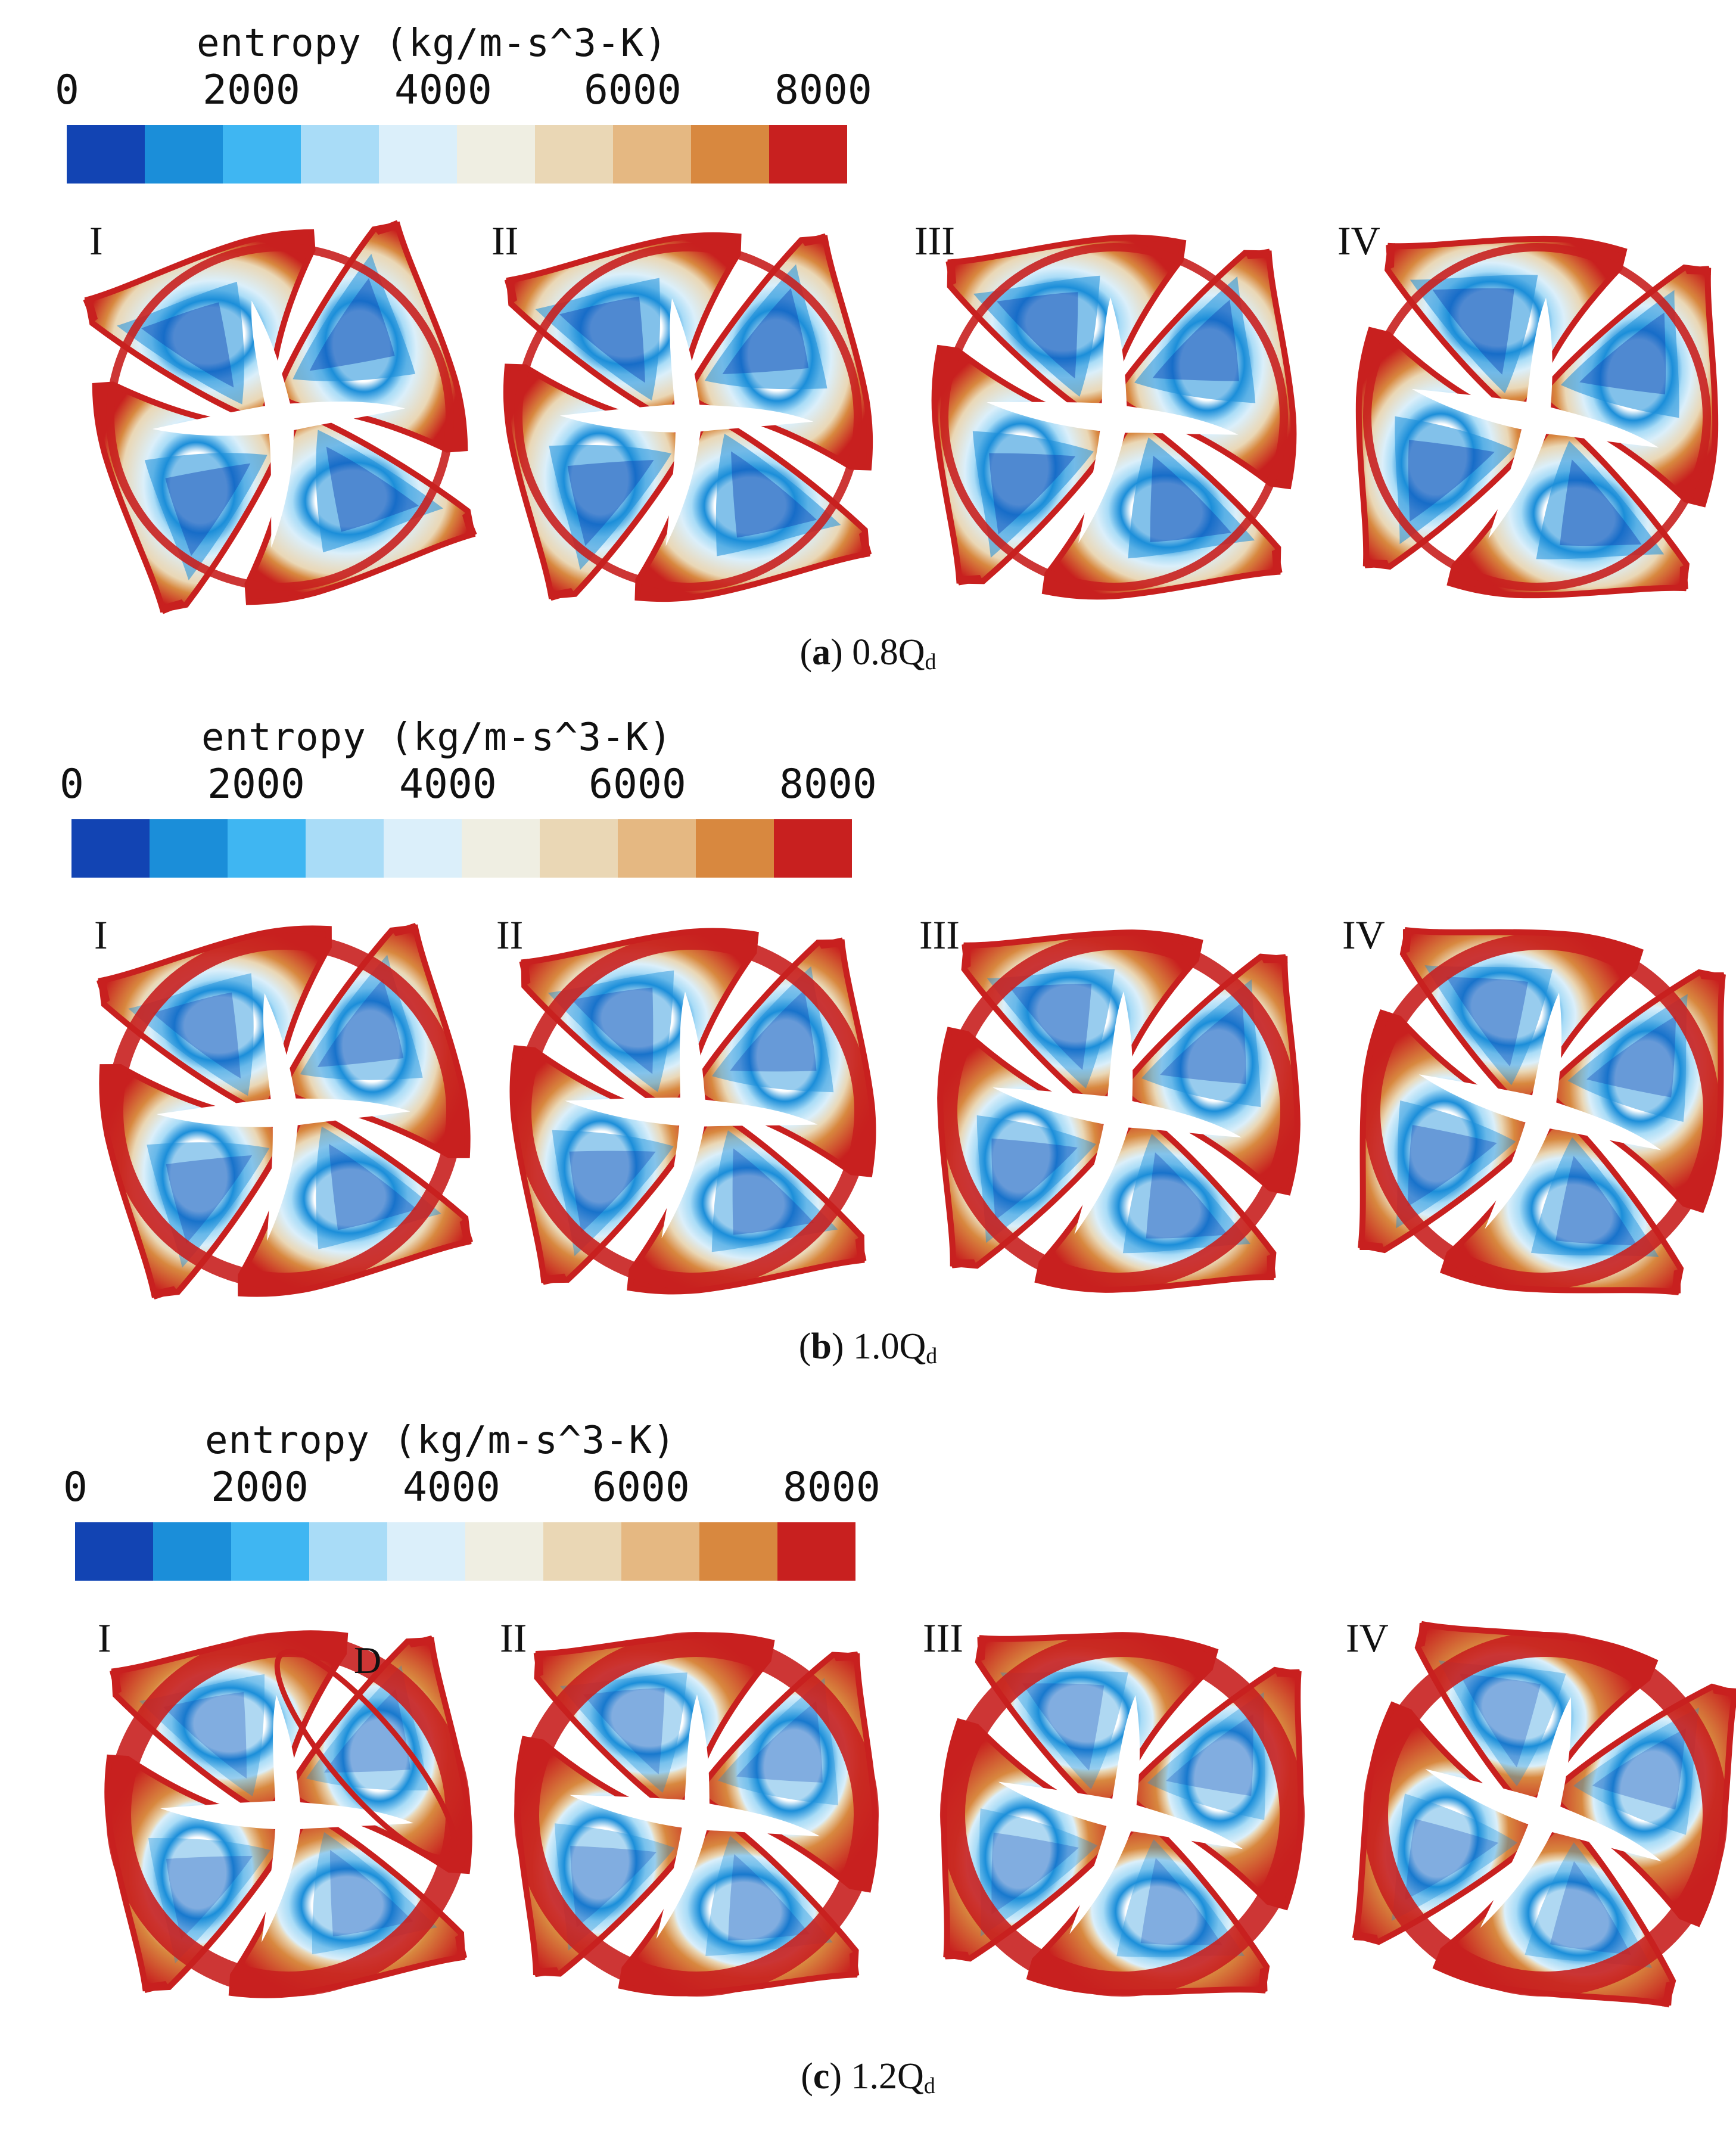  Describe the element at coordinates (889, 1347) in the screenshot. I see `caption-value: 1.0Q` at that location.